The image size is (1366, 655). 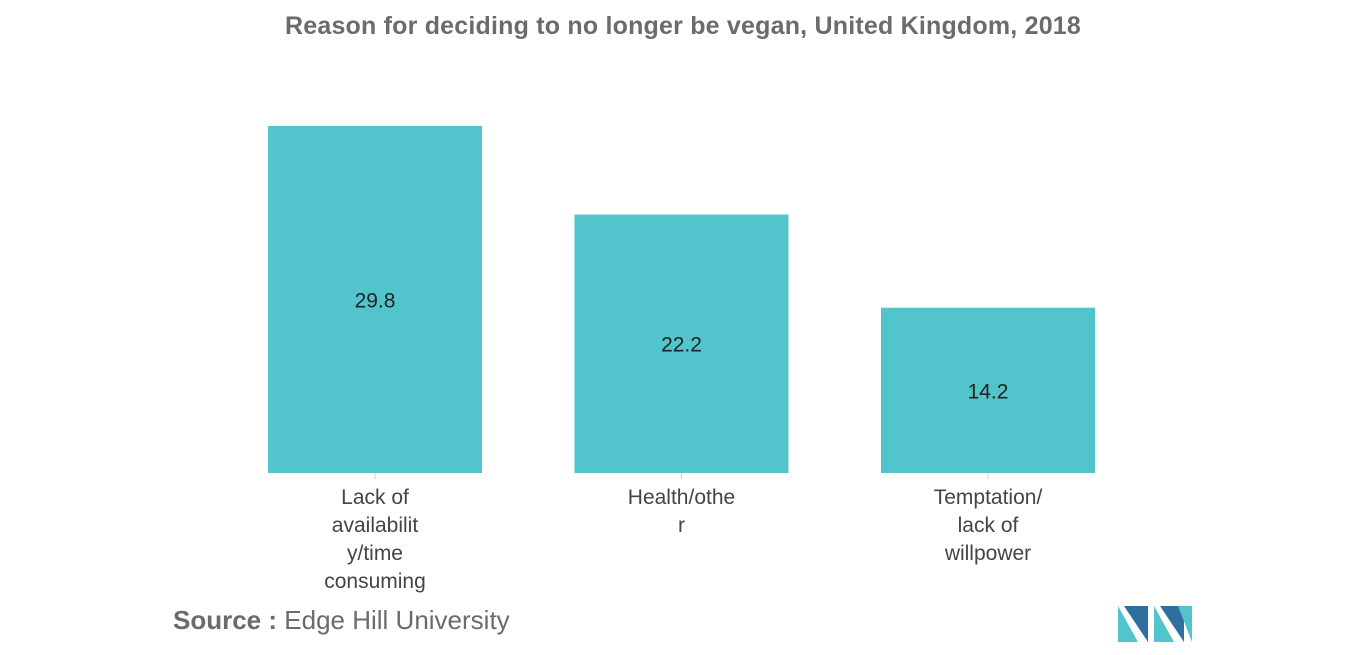 I want to click on x-tick-label-line: willpower, so click(x=987, y=553).